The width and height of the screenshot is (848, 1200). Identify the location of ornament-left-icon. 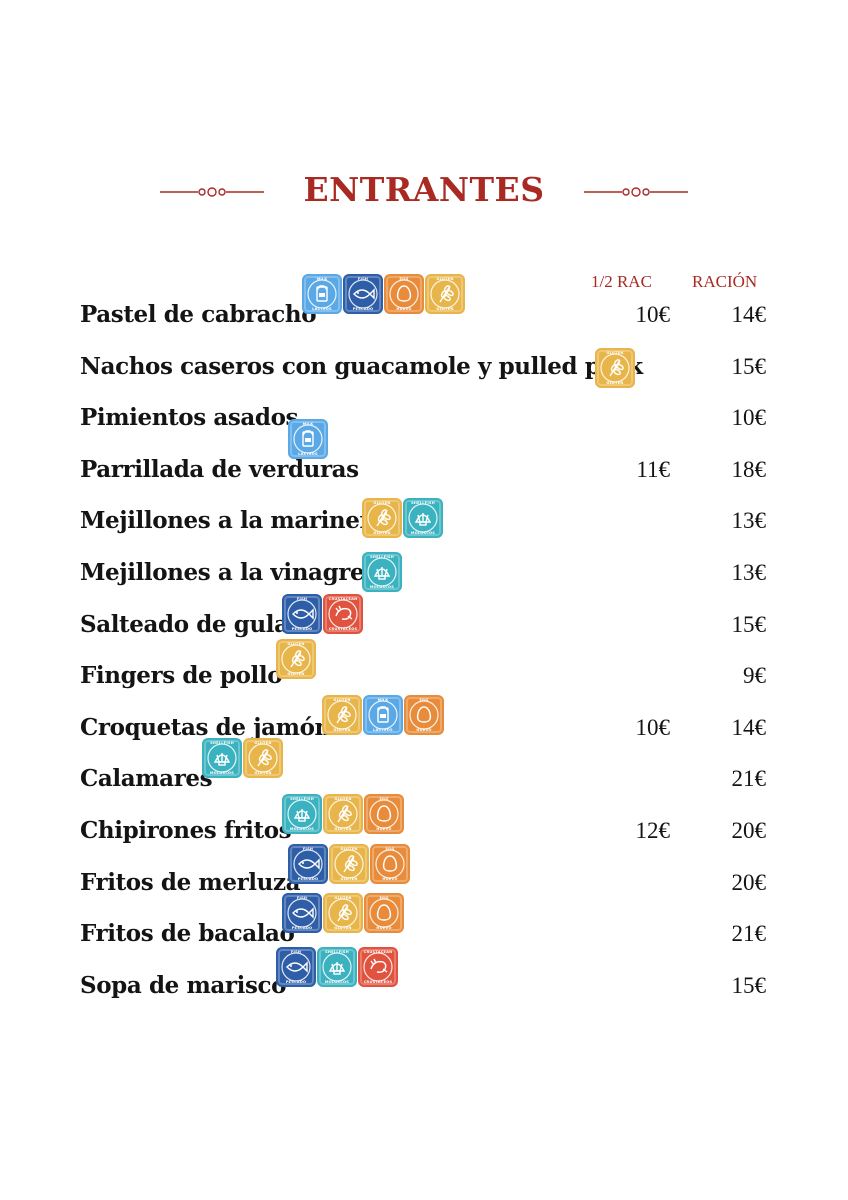
(212, 192).